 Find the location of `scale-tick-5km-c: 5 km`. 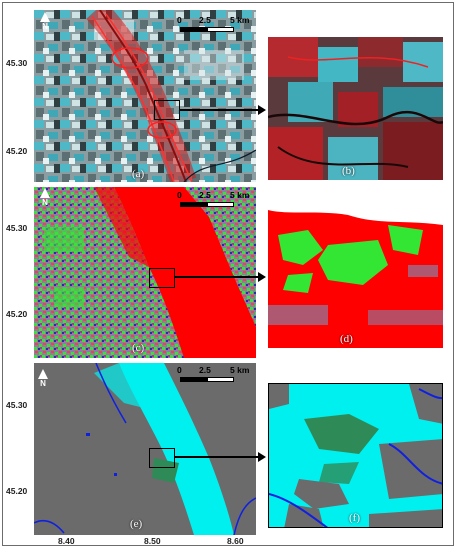

scale-tick-5km-c: 5 km is located at coordinates (240, 195).